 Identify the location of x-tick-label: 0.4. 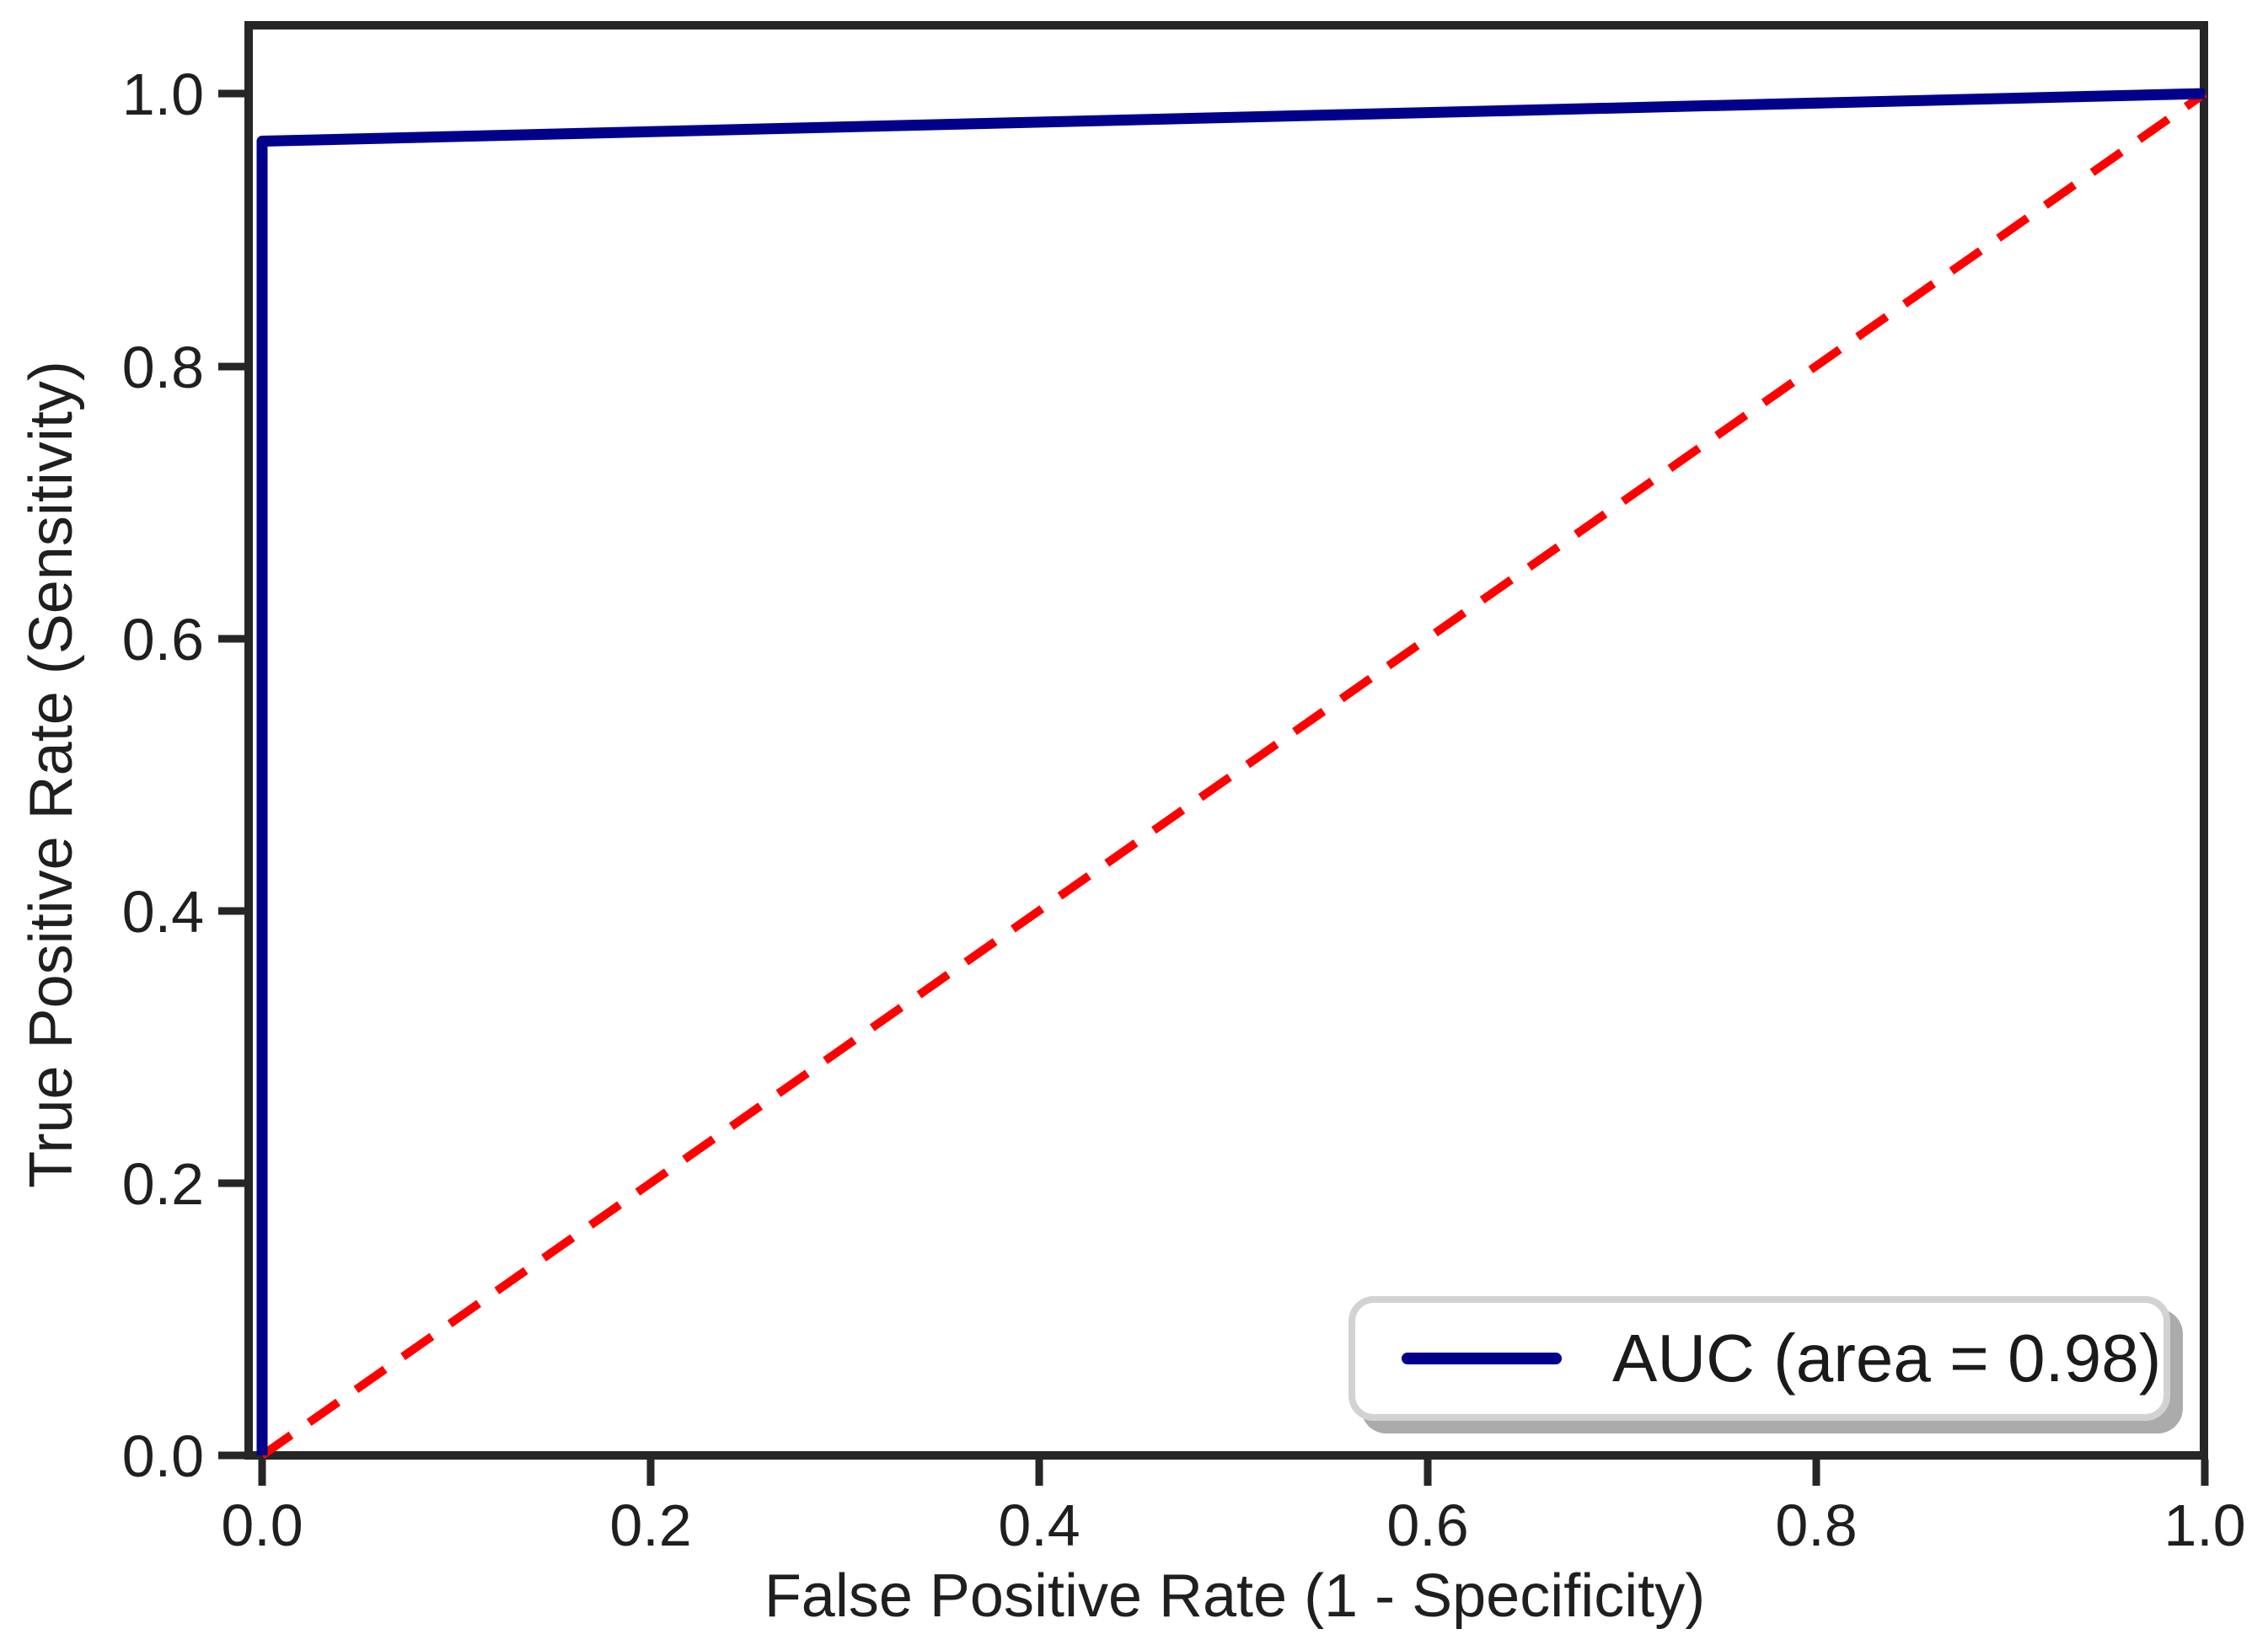
(1039, 1525).